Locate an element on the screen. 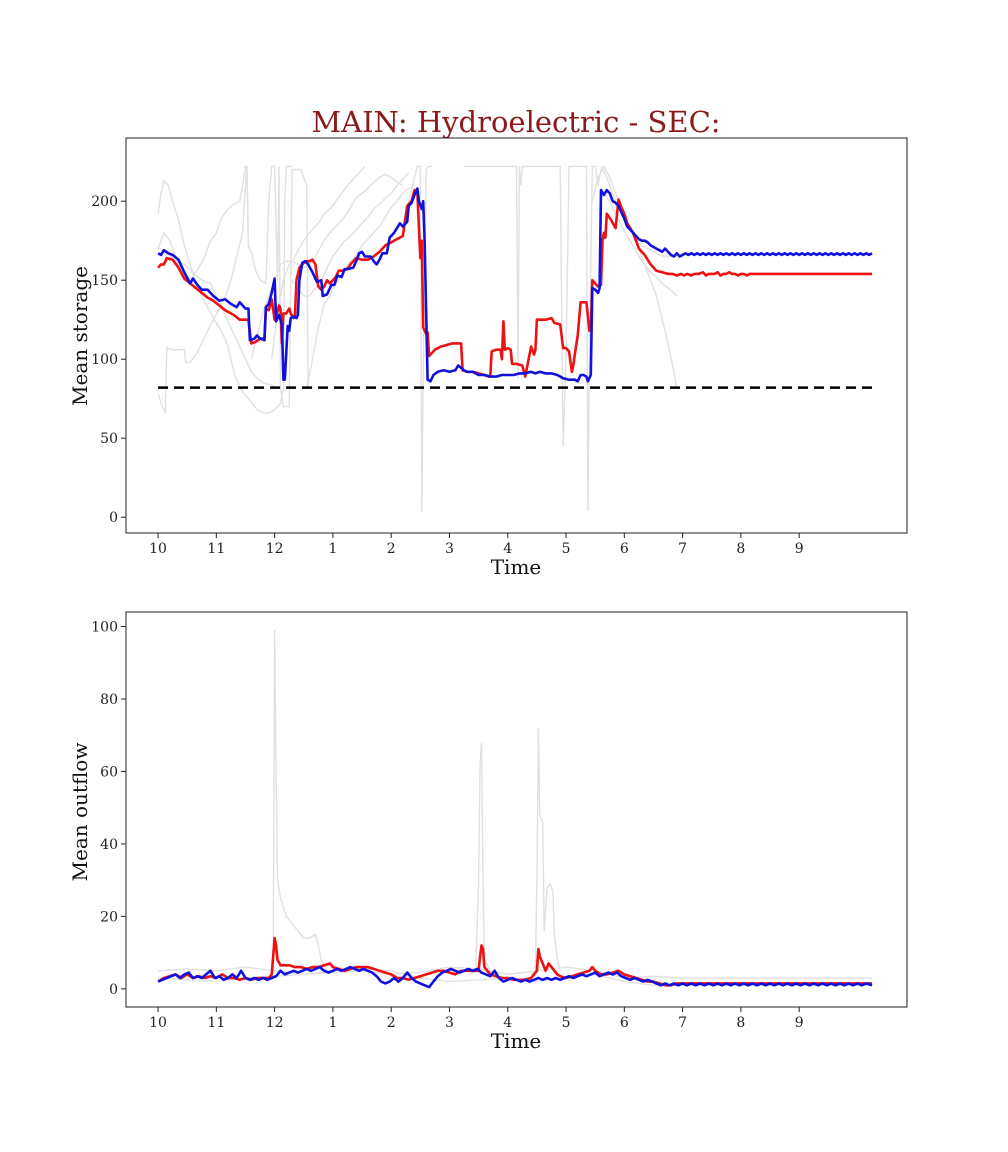 The width and height of the screenshot is (1008, 1152). outflow-xlabel: Time is located at coordinates (516, 1041).